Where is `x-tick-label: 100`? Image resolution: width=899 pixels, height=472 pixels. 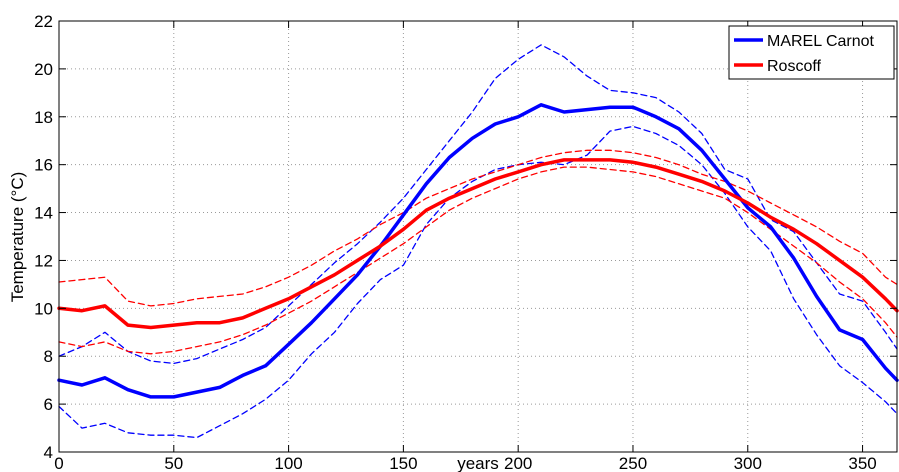
x-tick-label: 100 is located at coordinates (288, 463).